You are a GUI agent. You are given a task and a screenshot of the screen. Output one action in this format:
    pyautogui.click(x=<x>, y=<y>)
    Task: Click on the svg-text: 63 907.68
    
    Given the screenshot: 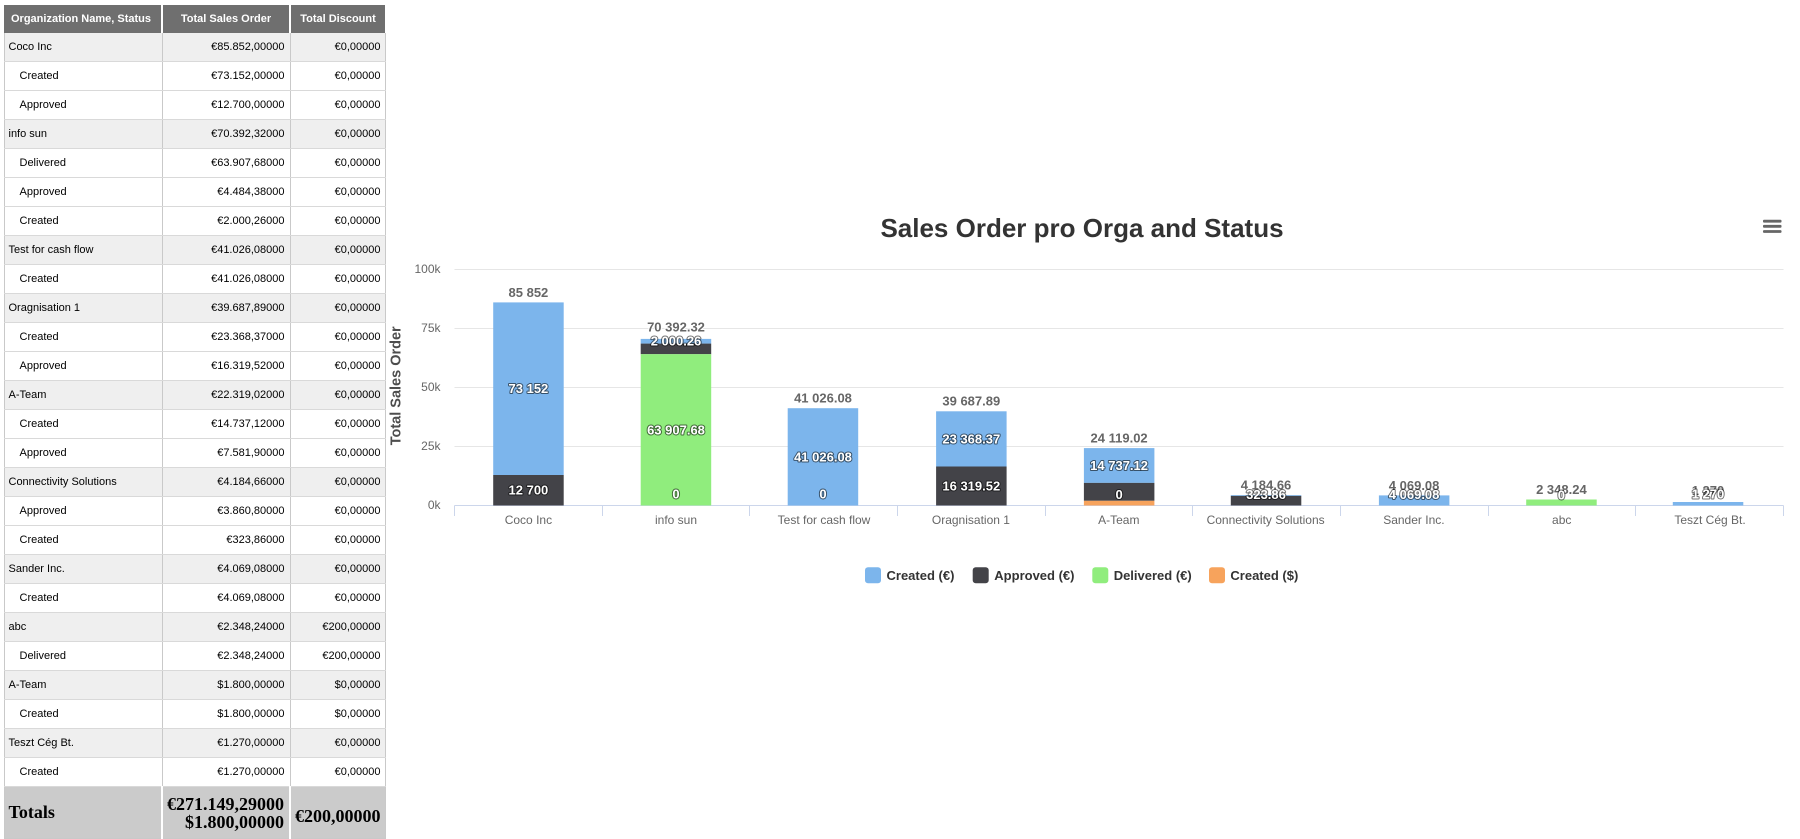 What is the action you would take?
    pyautogui.click(x=676, y=429)
    